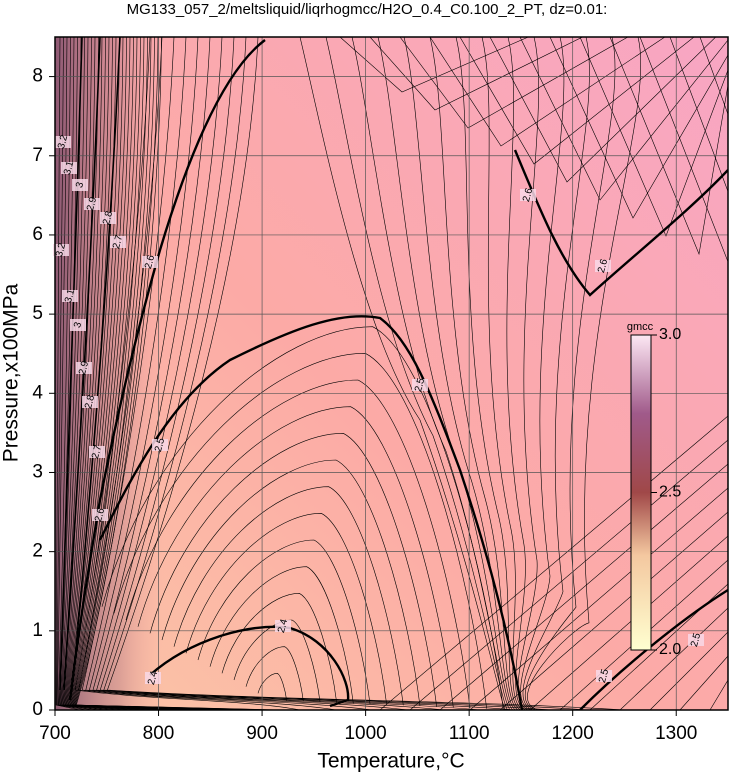 The image size is (734, 776). Describe the element at coordinates (37, 709) in the screenshot. I see `y-tick-label: 0` at that location.